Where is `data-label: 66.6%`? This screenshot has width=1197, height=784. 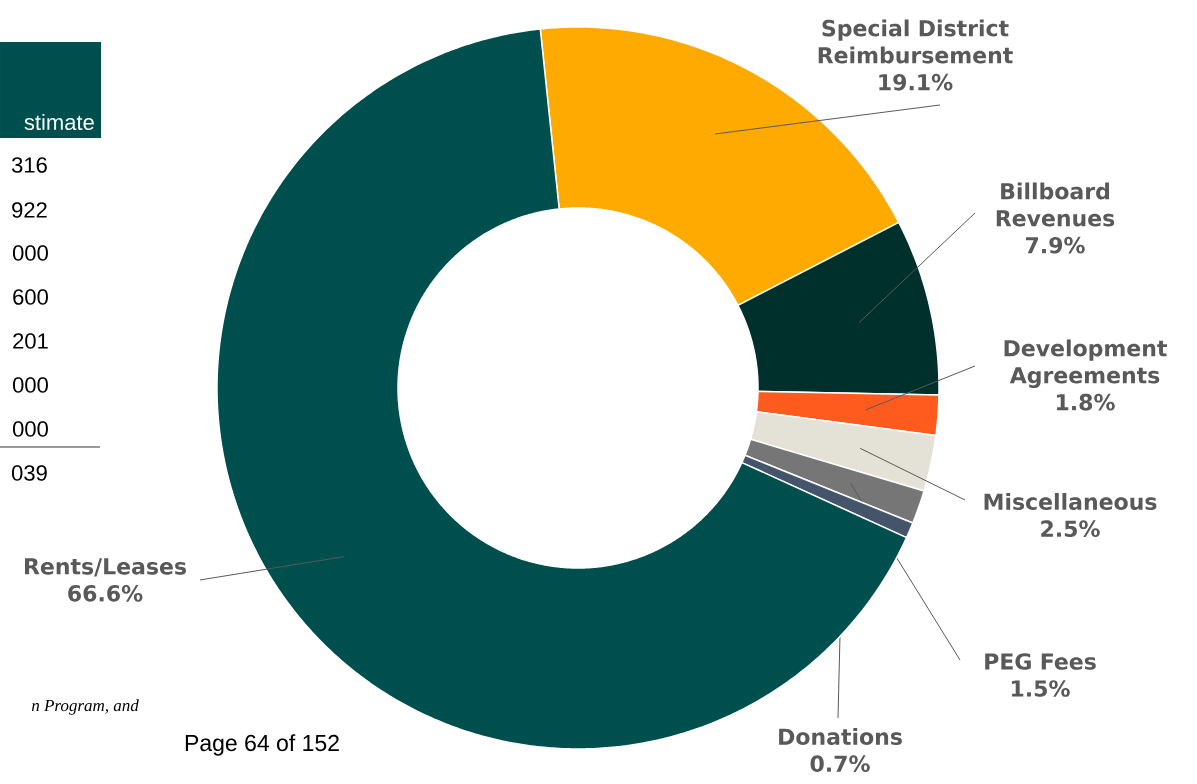
data-label: 66.6% is located at coordinates (105, 593).